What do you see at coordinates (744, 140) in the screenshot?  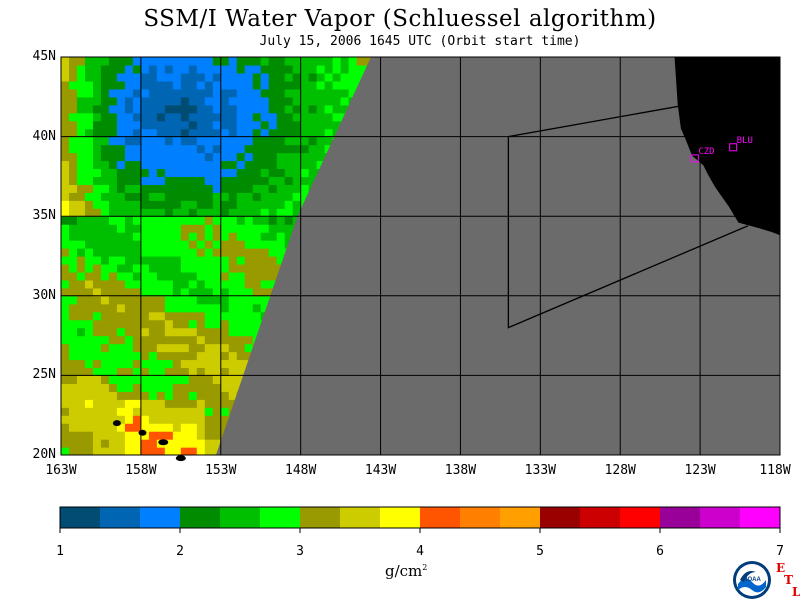 I see `station-label-blu: BLU` at bounding box center [744, 140].